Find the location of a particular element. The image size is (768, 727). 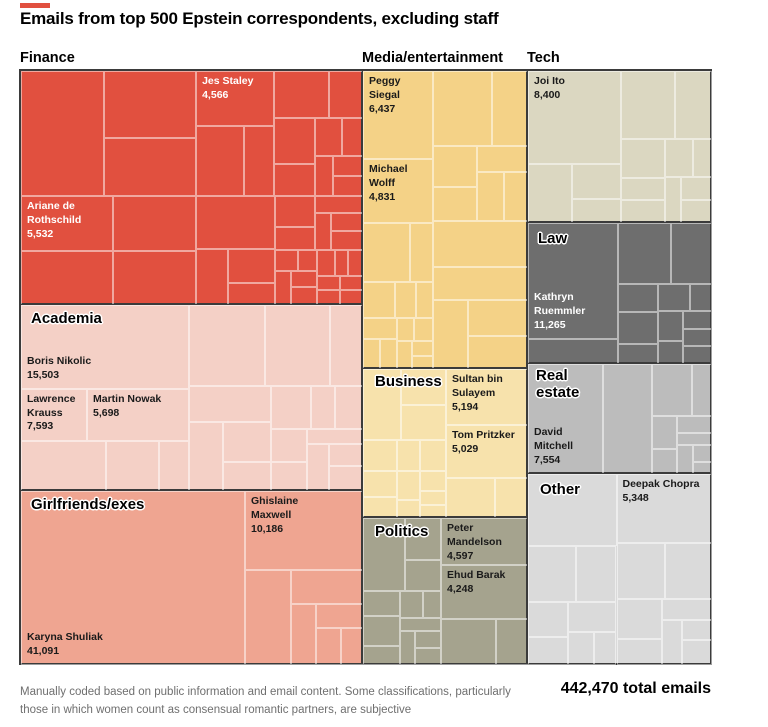

category-label-other: Other is located at coordinates (560, 489).